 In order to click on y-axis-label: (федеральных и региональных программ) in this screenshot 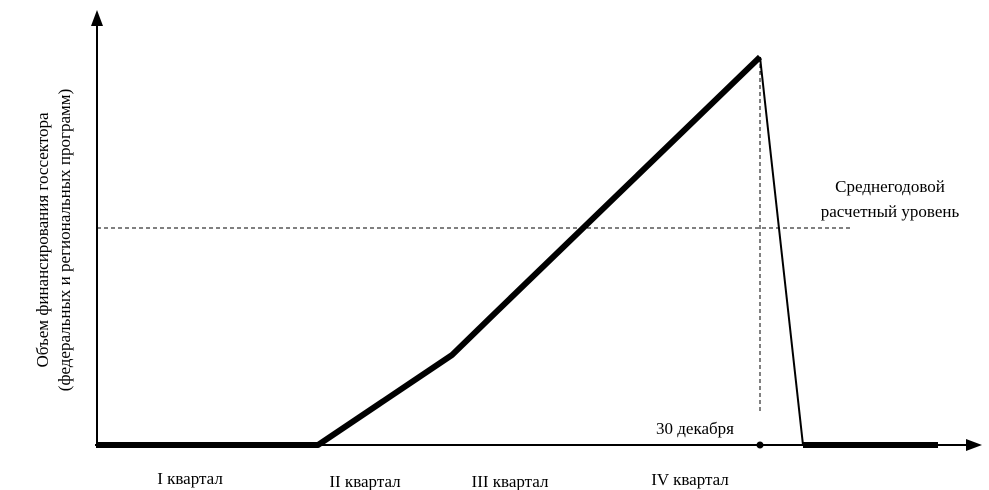, I will do `click(64, 240)`.